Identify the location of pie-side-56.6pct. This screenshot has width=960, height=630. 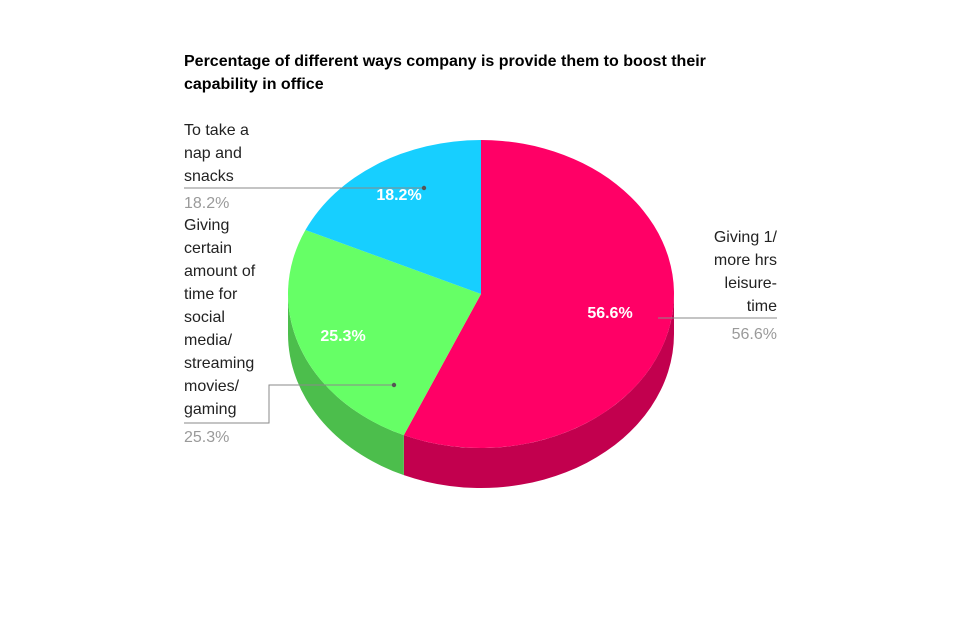
(538, 391).